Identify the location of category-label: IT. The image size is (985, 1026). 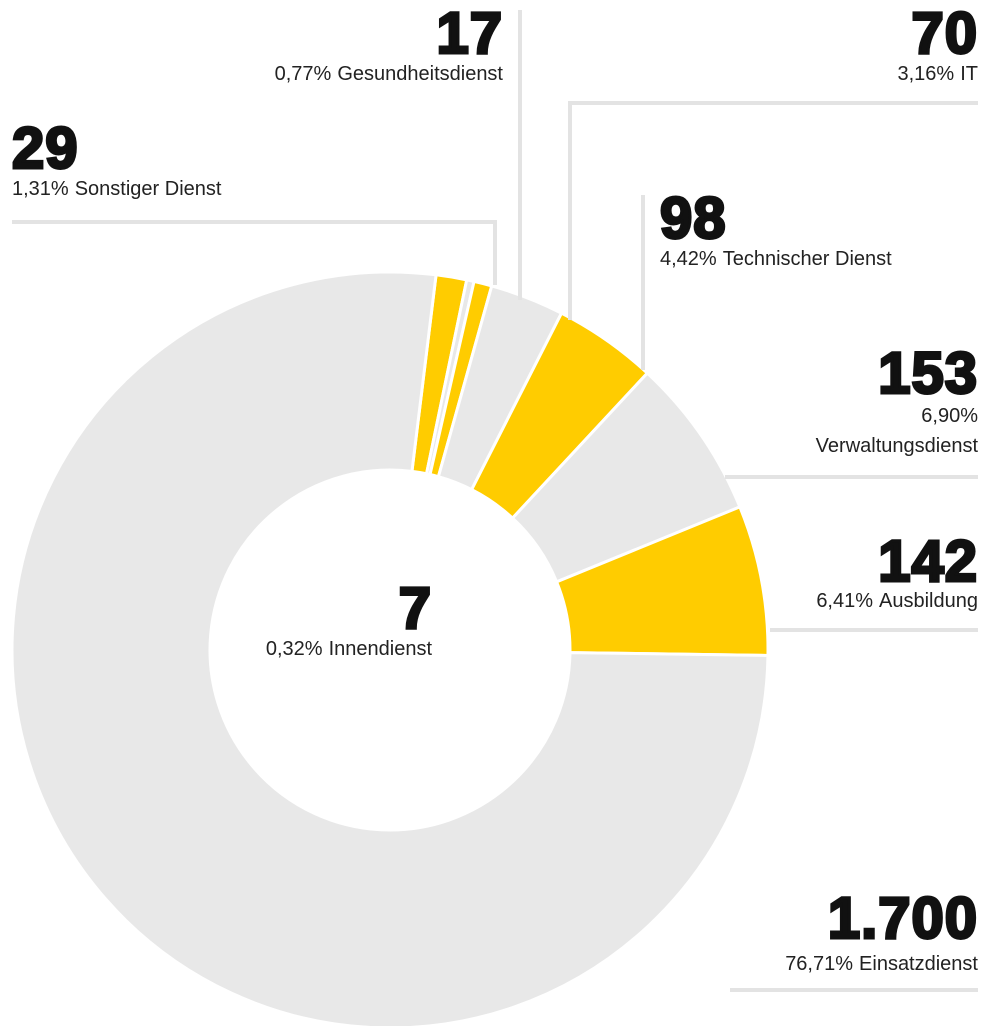
(969, 74).